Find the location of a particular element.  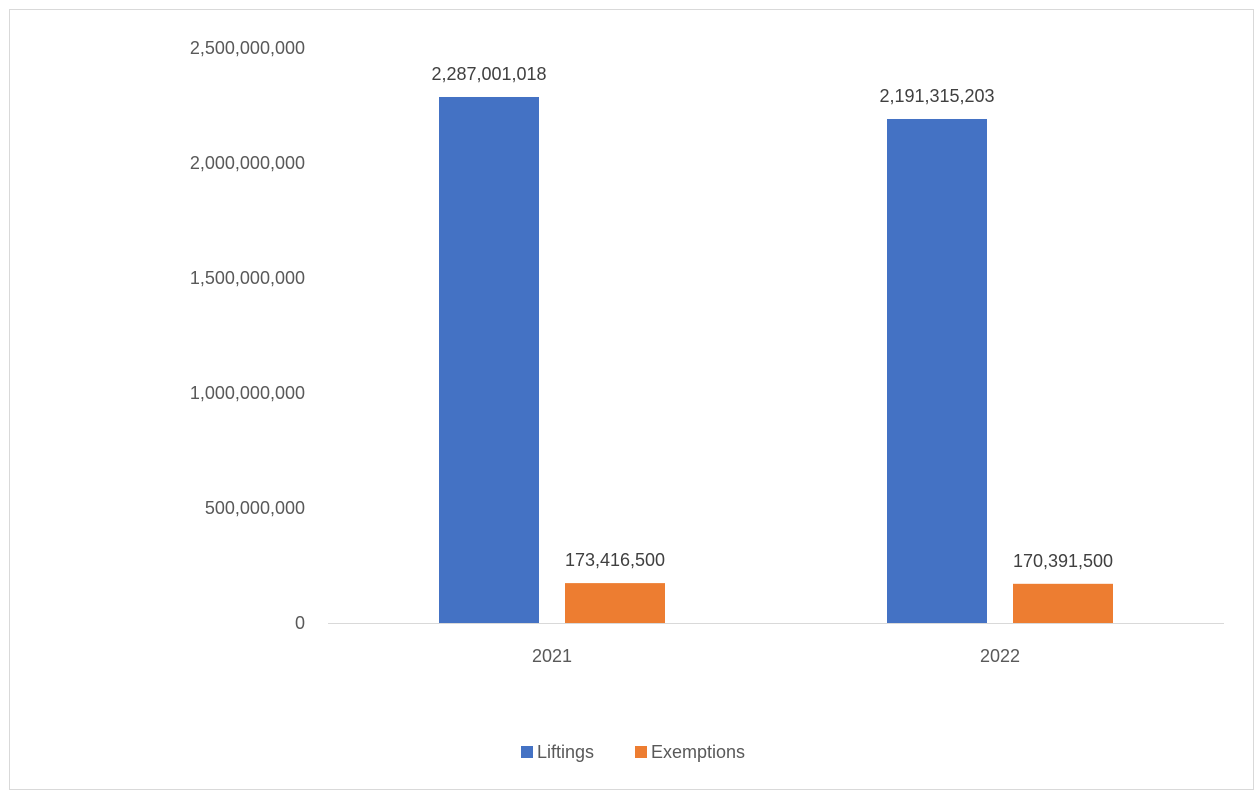

y-tick-label: 1,500,000,000 is located at coordinates (247, 278).